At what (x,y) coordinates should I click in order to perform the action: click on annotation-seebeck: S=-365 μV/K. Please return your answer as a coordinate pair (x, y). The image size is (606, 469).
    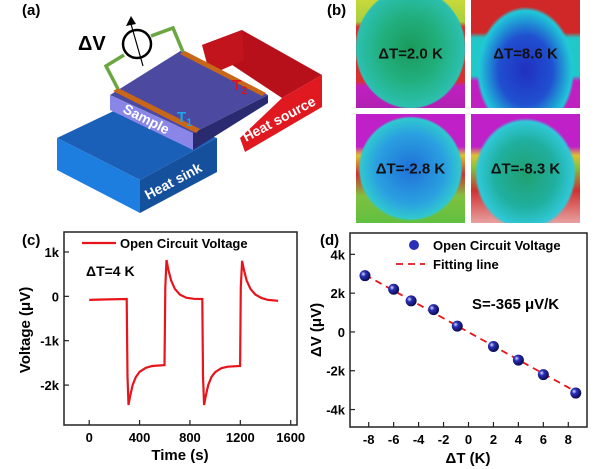
    Looking at the image, I should click on (515, 304).